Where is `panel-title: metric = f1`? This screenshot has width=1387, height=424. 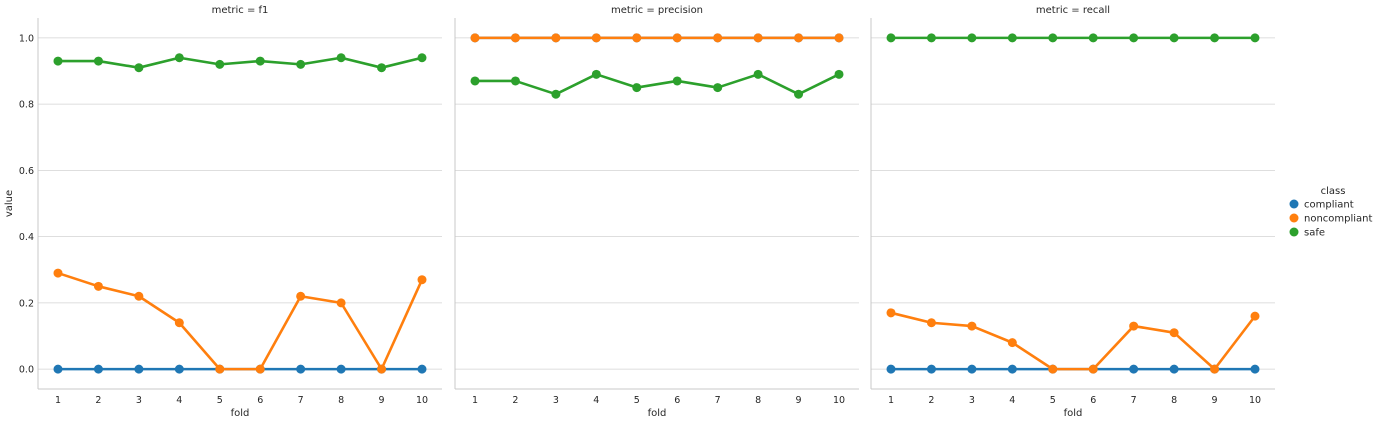 panel-title: metric = f1 is located at coordinates (240, 10).